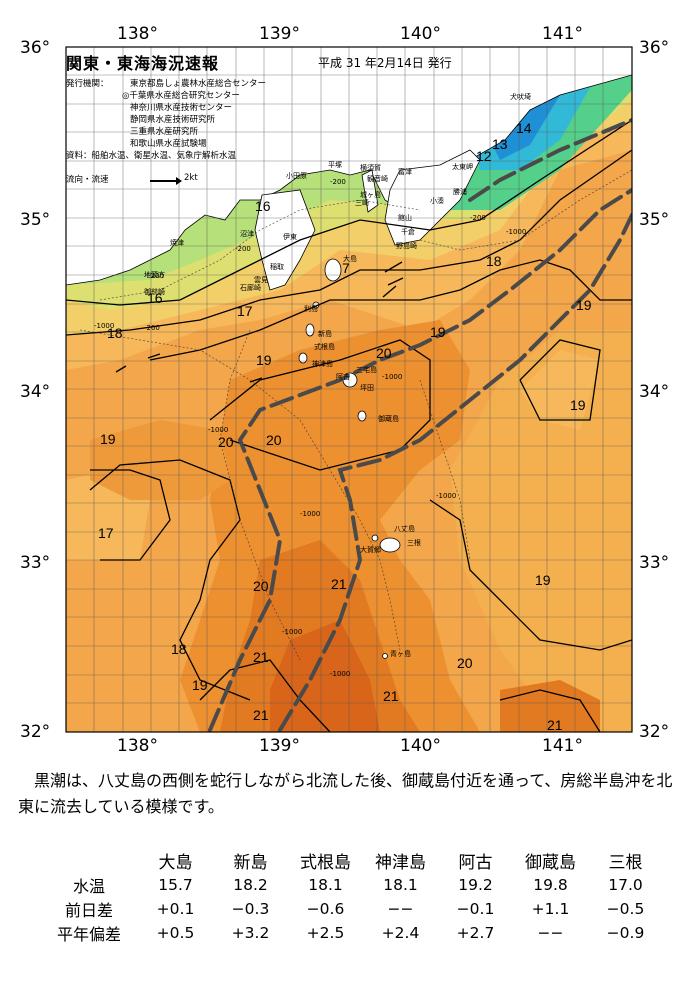 This screenshot has height=989, width=700. Describe the element at coordinates (154, 275) in the screenshot. I see `place-label: 地頭方` at that location.